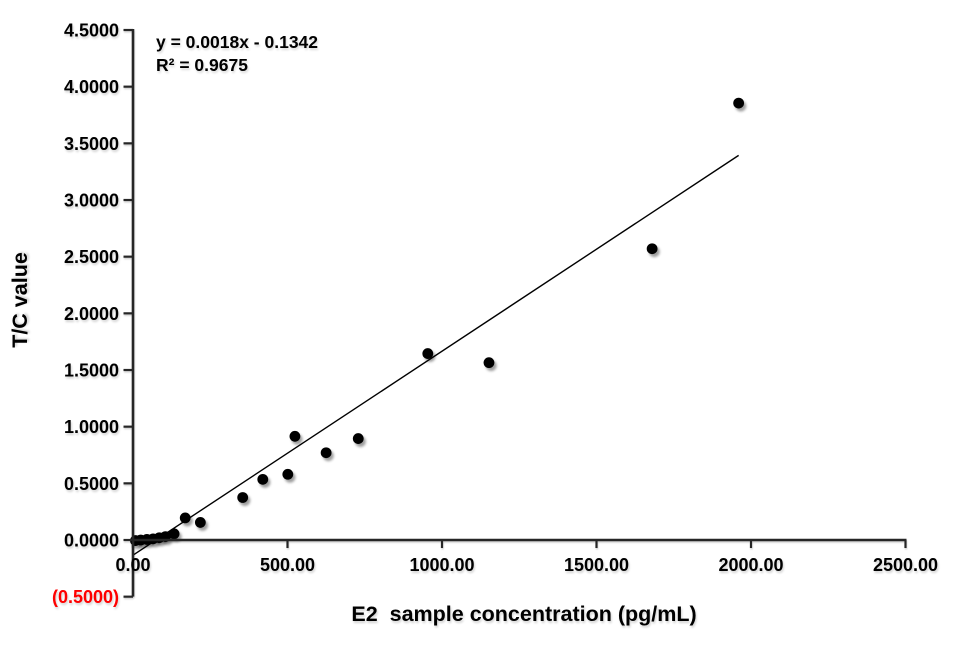 The height and width of the screenshot is (659, 954). What do you see at coordinates (85, 597) in the screenshot?
I see `y-tick-label: (0.5000)` at bounding box center [85, 597].